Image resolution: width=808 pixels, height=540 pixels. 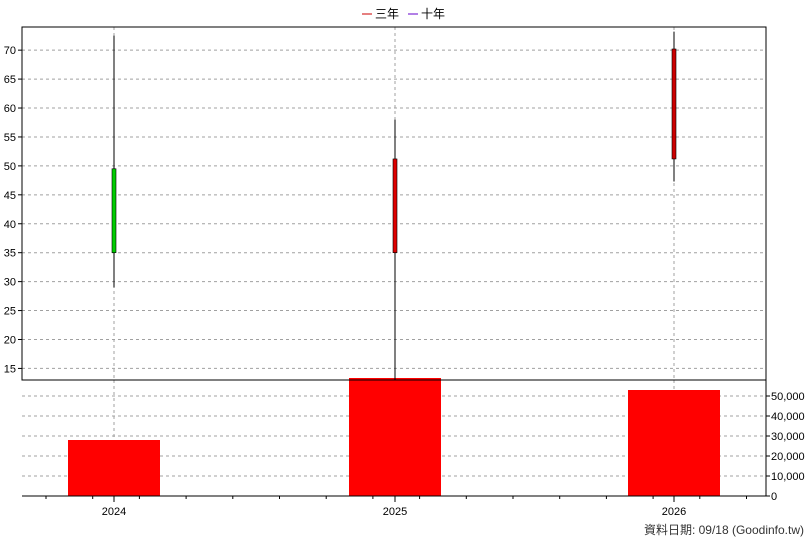 I want to click on price-tick-label-25: 25, so click(x=10, y=312).